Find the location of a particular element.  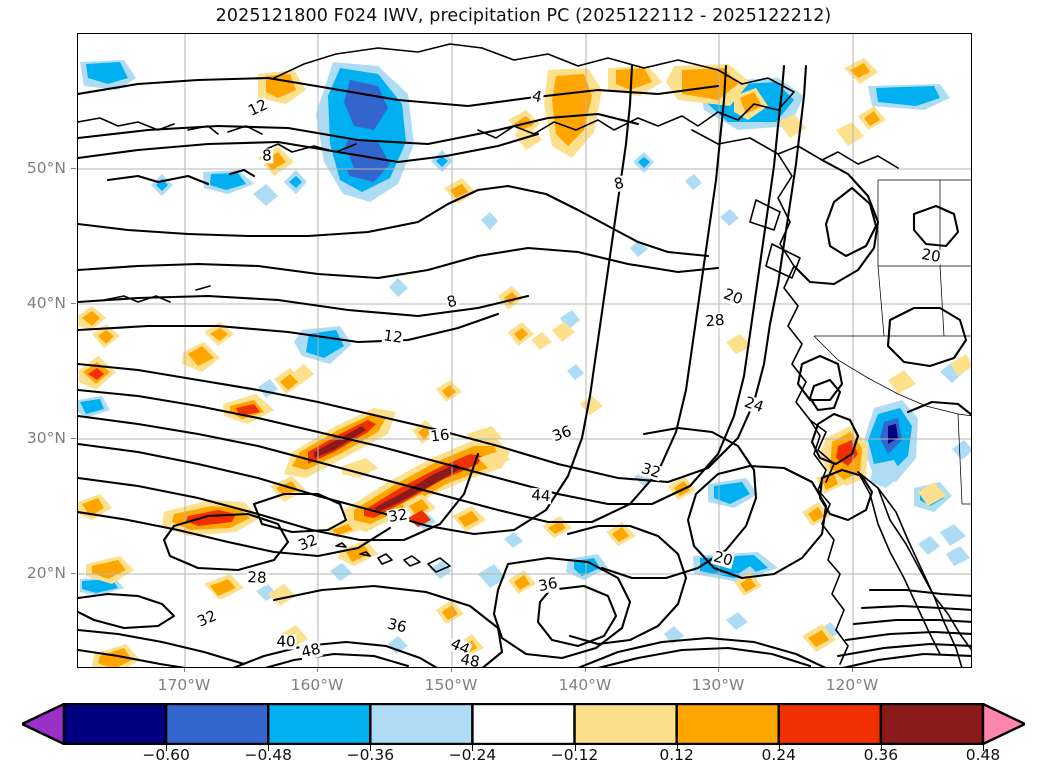

y-tick-20n is located at coordinates (73, 573).